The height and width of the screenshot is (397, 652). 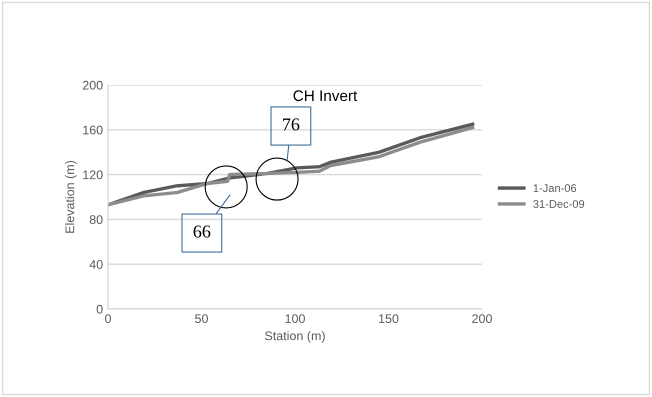 I want to click on y-tick-label: 80, so click(x=96, y=219).